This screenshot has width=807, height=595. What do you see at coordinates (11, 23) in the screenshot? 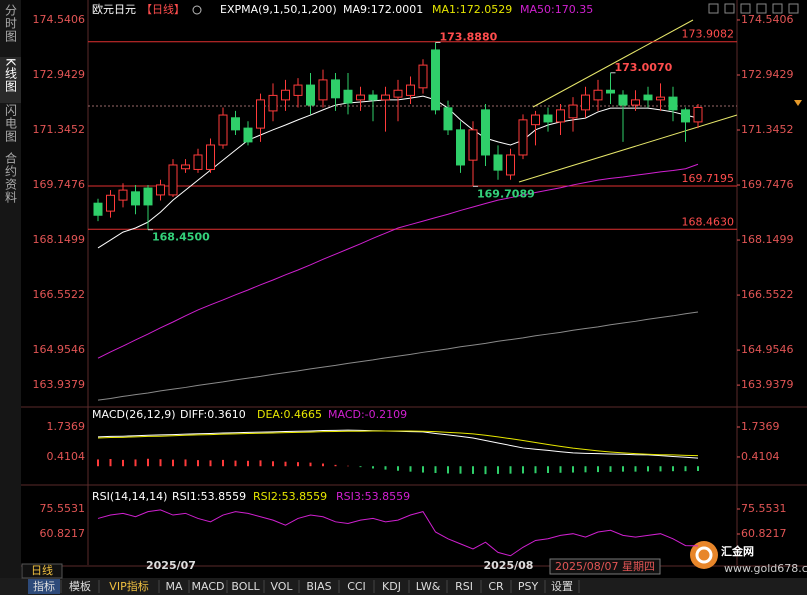
I see `sidebar-item: 分时图` at bounding box center [11, 23].